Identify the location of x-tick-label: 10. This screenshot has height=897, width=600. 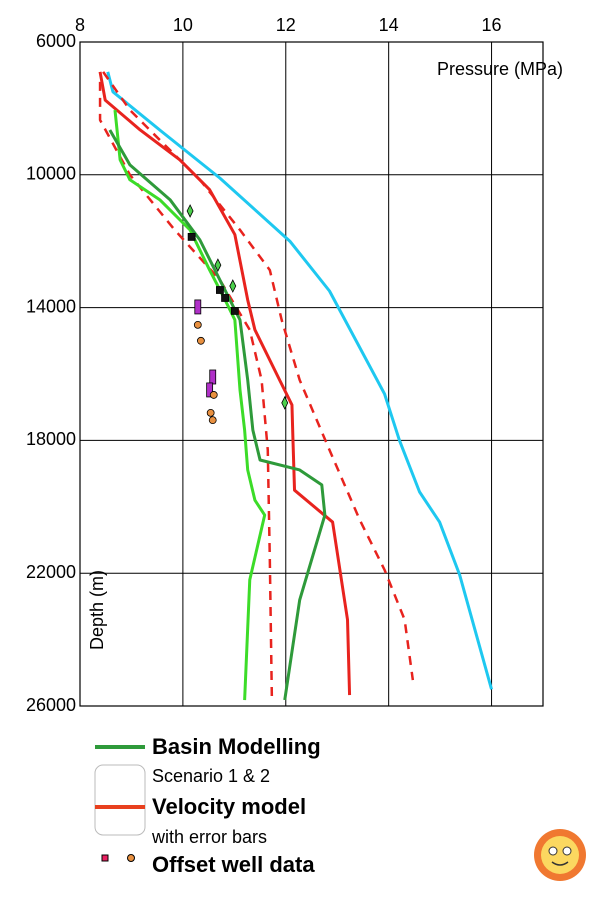
(183, 25).